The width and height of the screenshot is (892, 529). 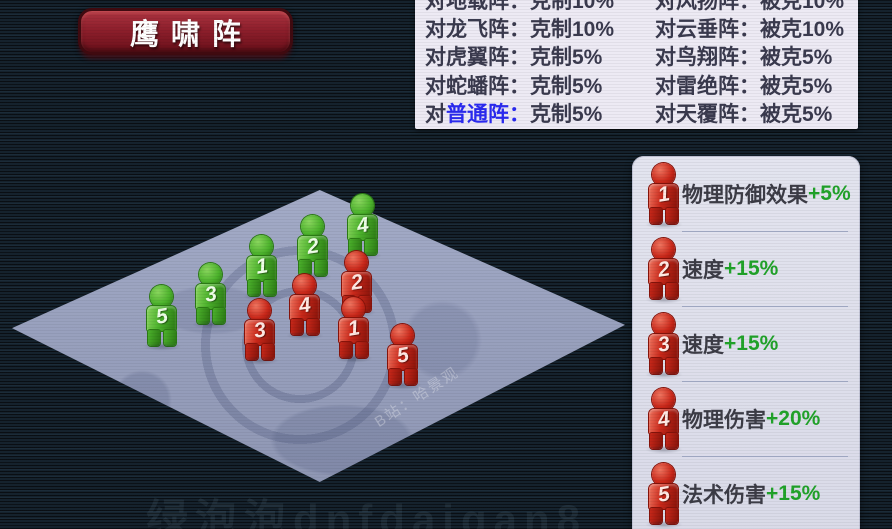 What do you see at coordinates (707, 6) in the screenshot?
I see `formation-name: 风扬阵` at bounding box center [707, 6].